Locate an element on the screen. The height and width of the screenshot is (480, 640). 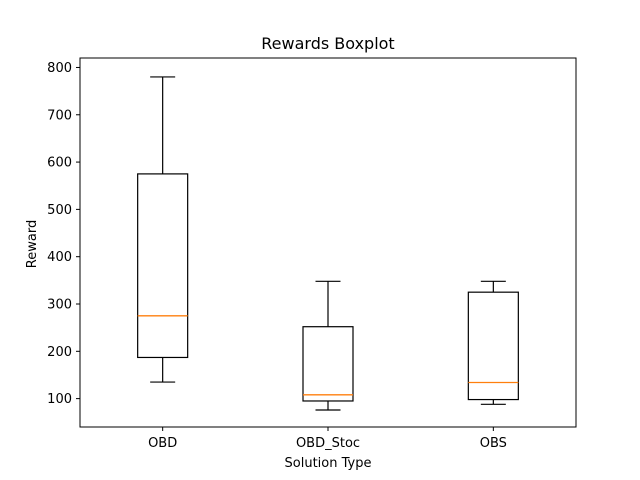
y-tick-label: 100 is located at coordinates (59, 399).